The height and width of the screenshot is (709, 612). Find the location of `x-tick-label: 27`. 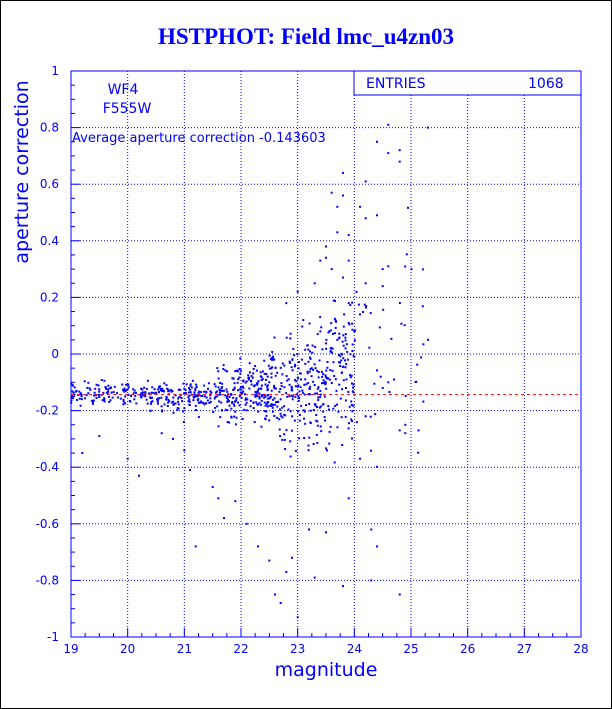

x-tick-label: 27 is located at coordinates (524, 649).